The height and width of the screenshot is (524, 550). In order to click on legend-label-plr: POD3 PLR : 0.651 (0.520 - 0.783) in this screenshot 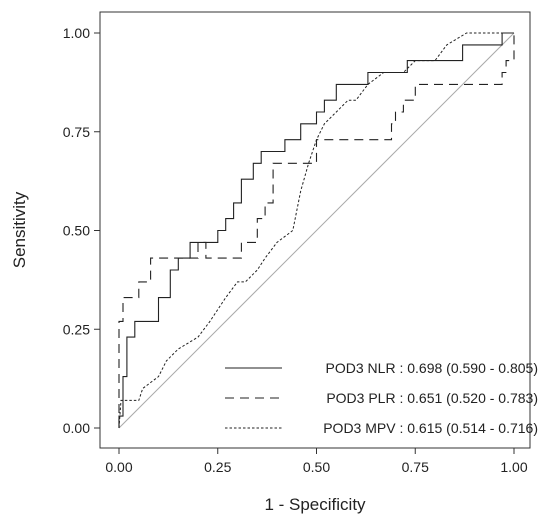, I will do `click(432, 398)`.